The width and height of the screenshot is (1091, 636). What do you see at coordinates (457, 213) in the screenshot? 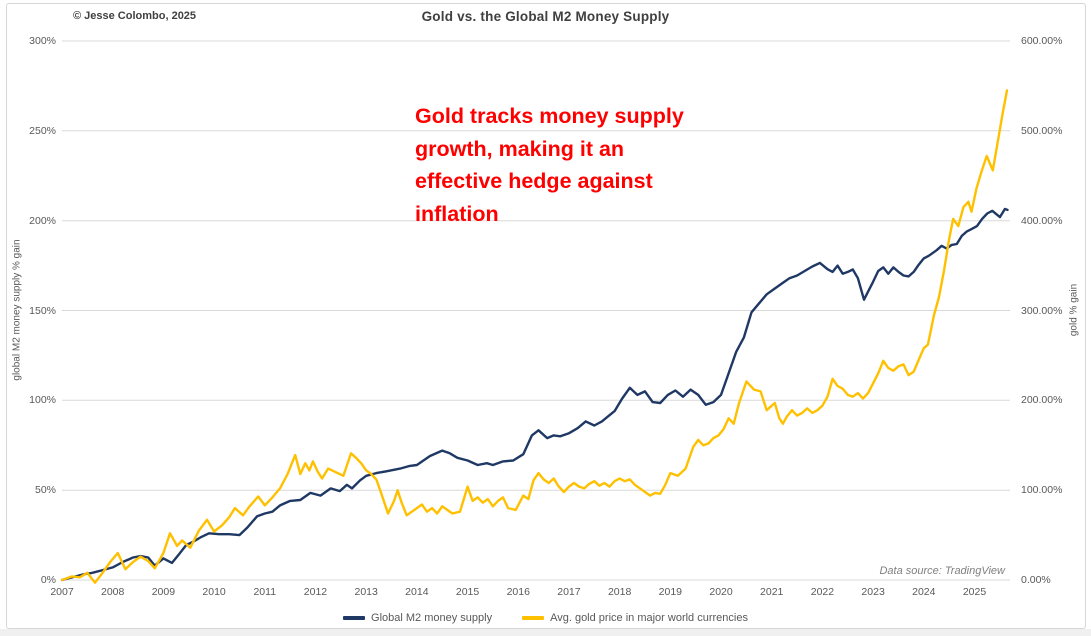
I see `annotation-line: inflation` at bounding box center [457, 213].